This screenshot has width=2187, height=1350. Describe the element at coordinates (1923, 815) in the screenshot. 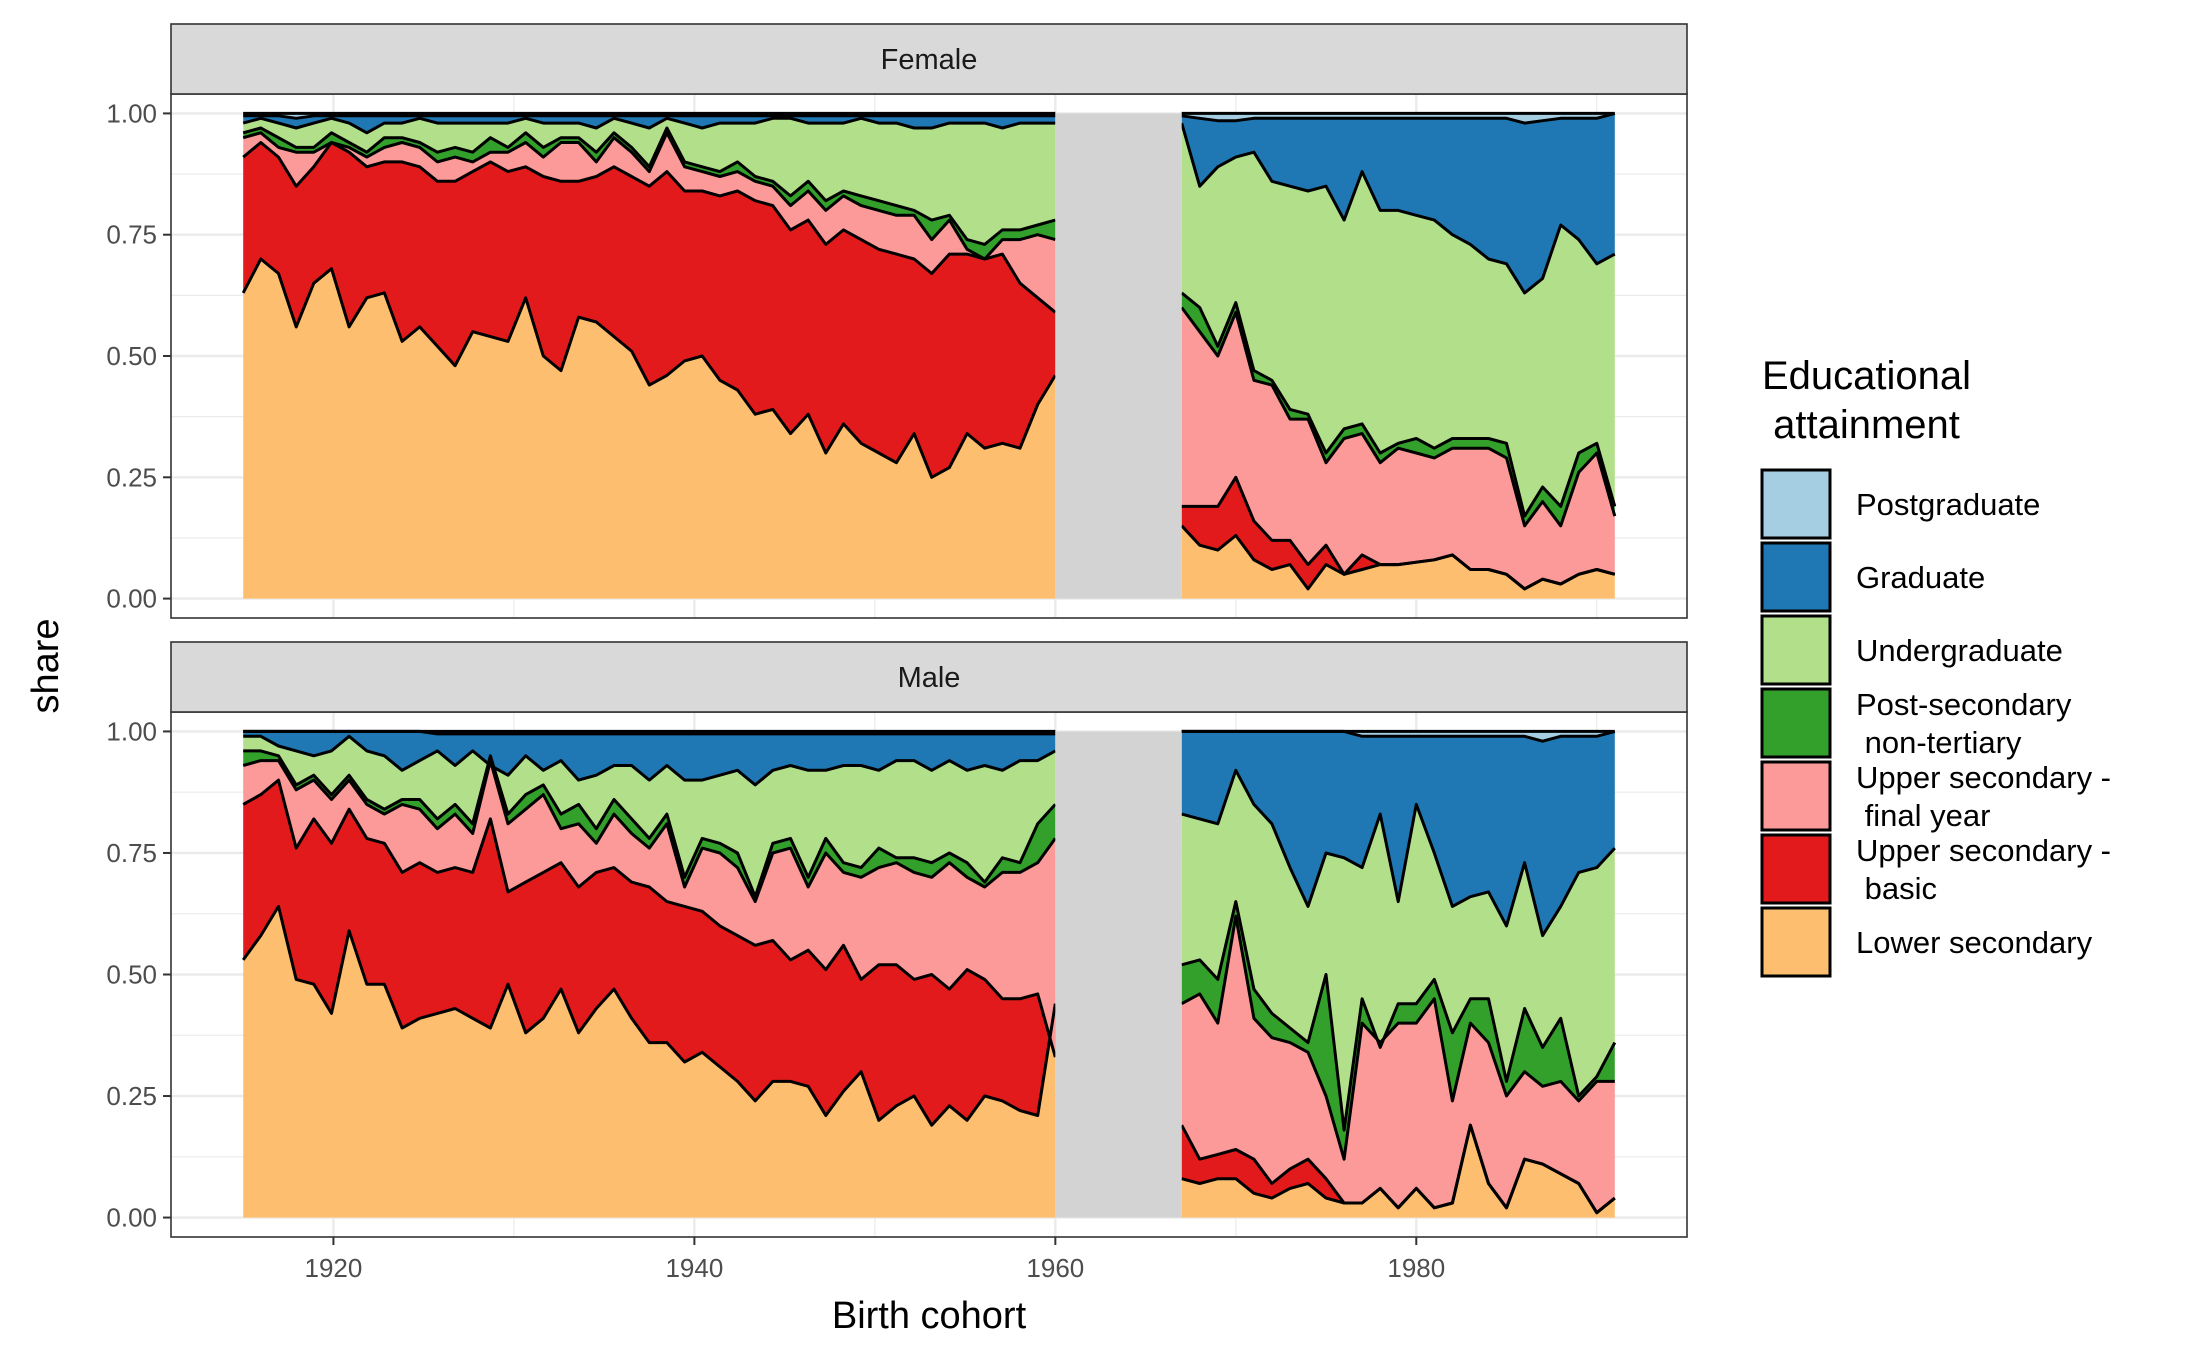

I see `legend-label-line: final year` at that location.